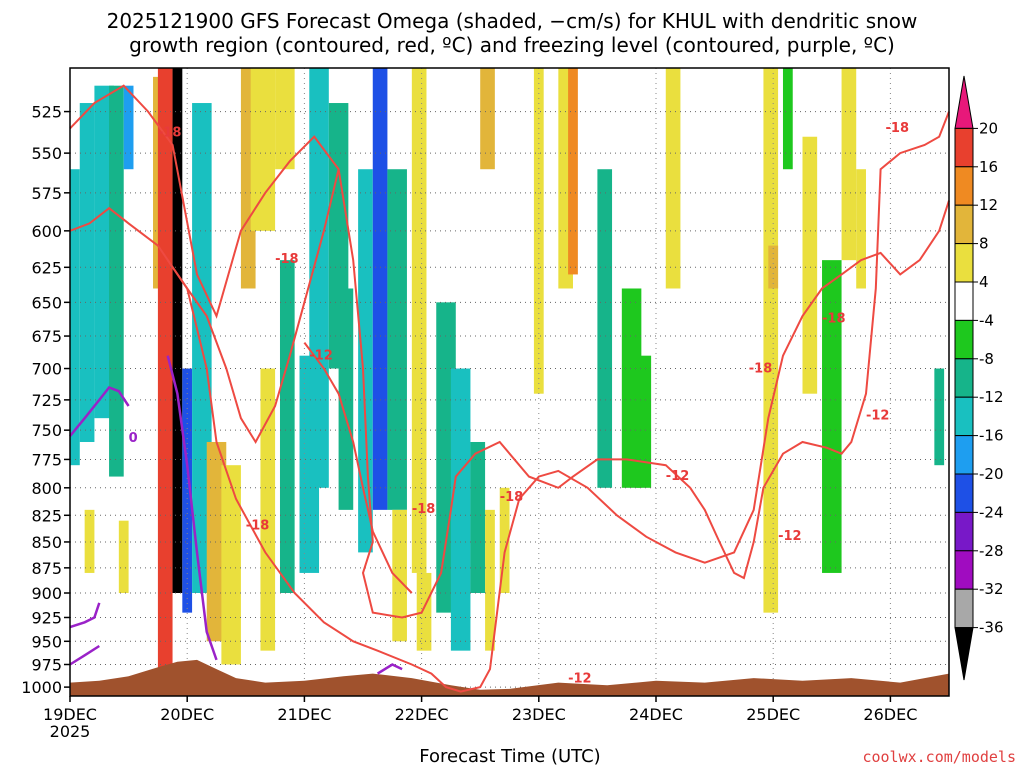 The image size is (1024, 768). I want to click on y-tick-label: 625, so click(46, 267).